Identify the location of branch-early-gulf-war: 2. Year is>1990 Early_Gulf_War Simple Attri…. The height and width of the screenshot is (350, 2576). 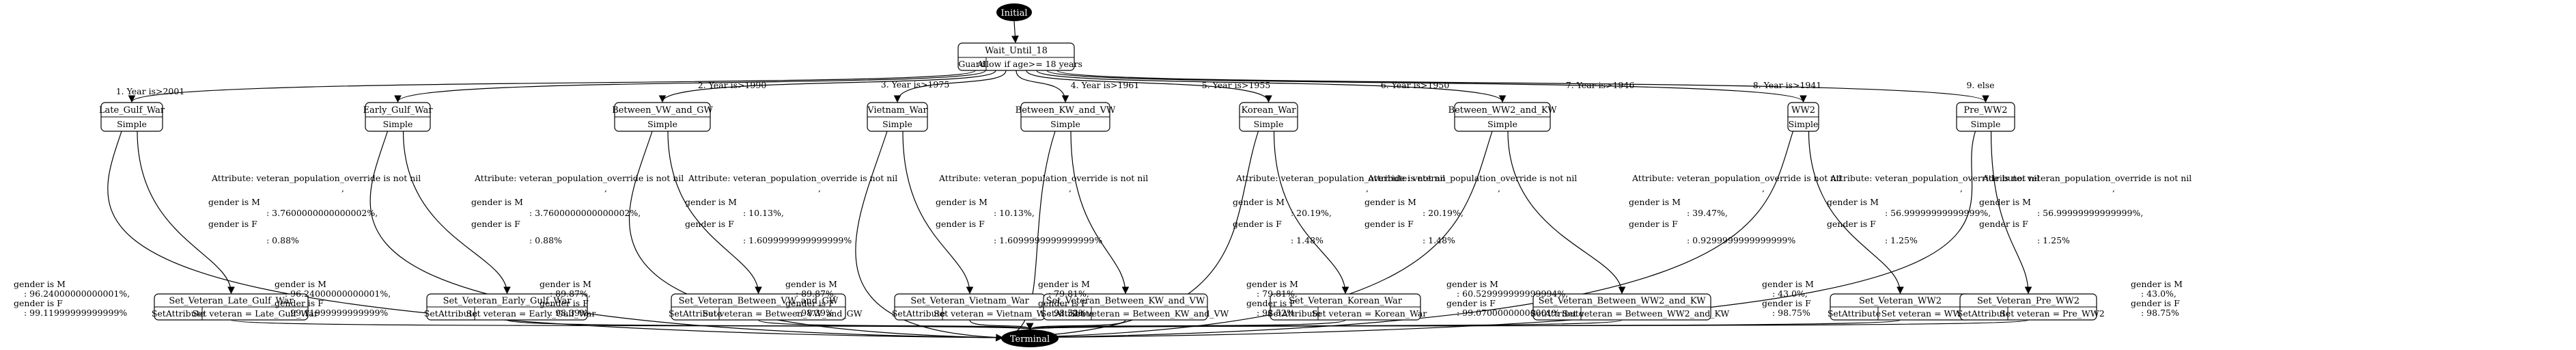
(520, 200).